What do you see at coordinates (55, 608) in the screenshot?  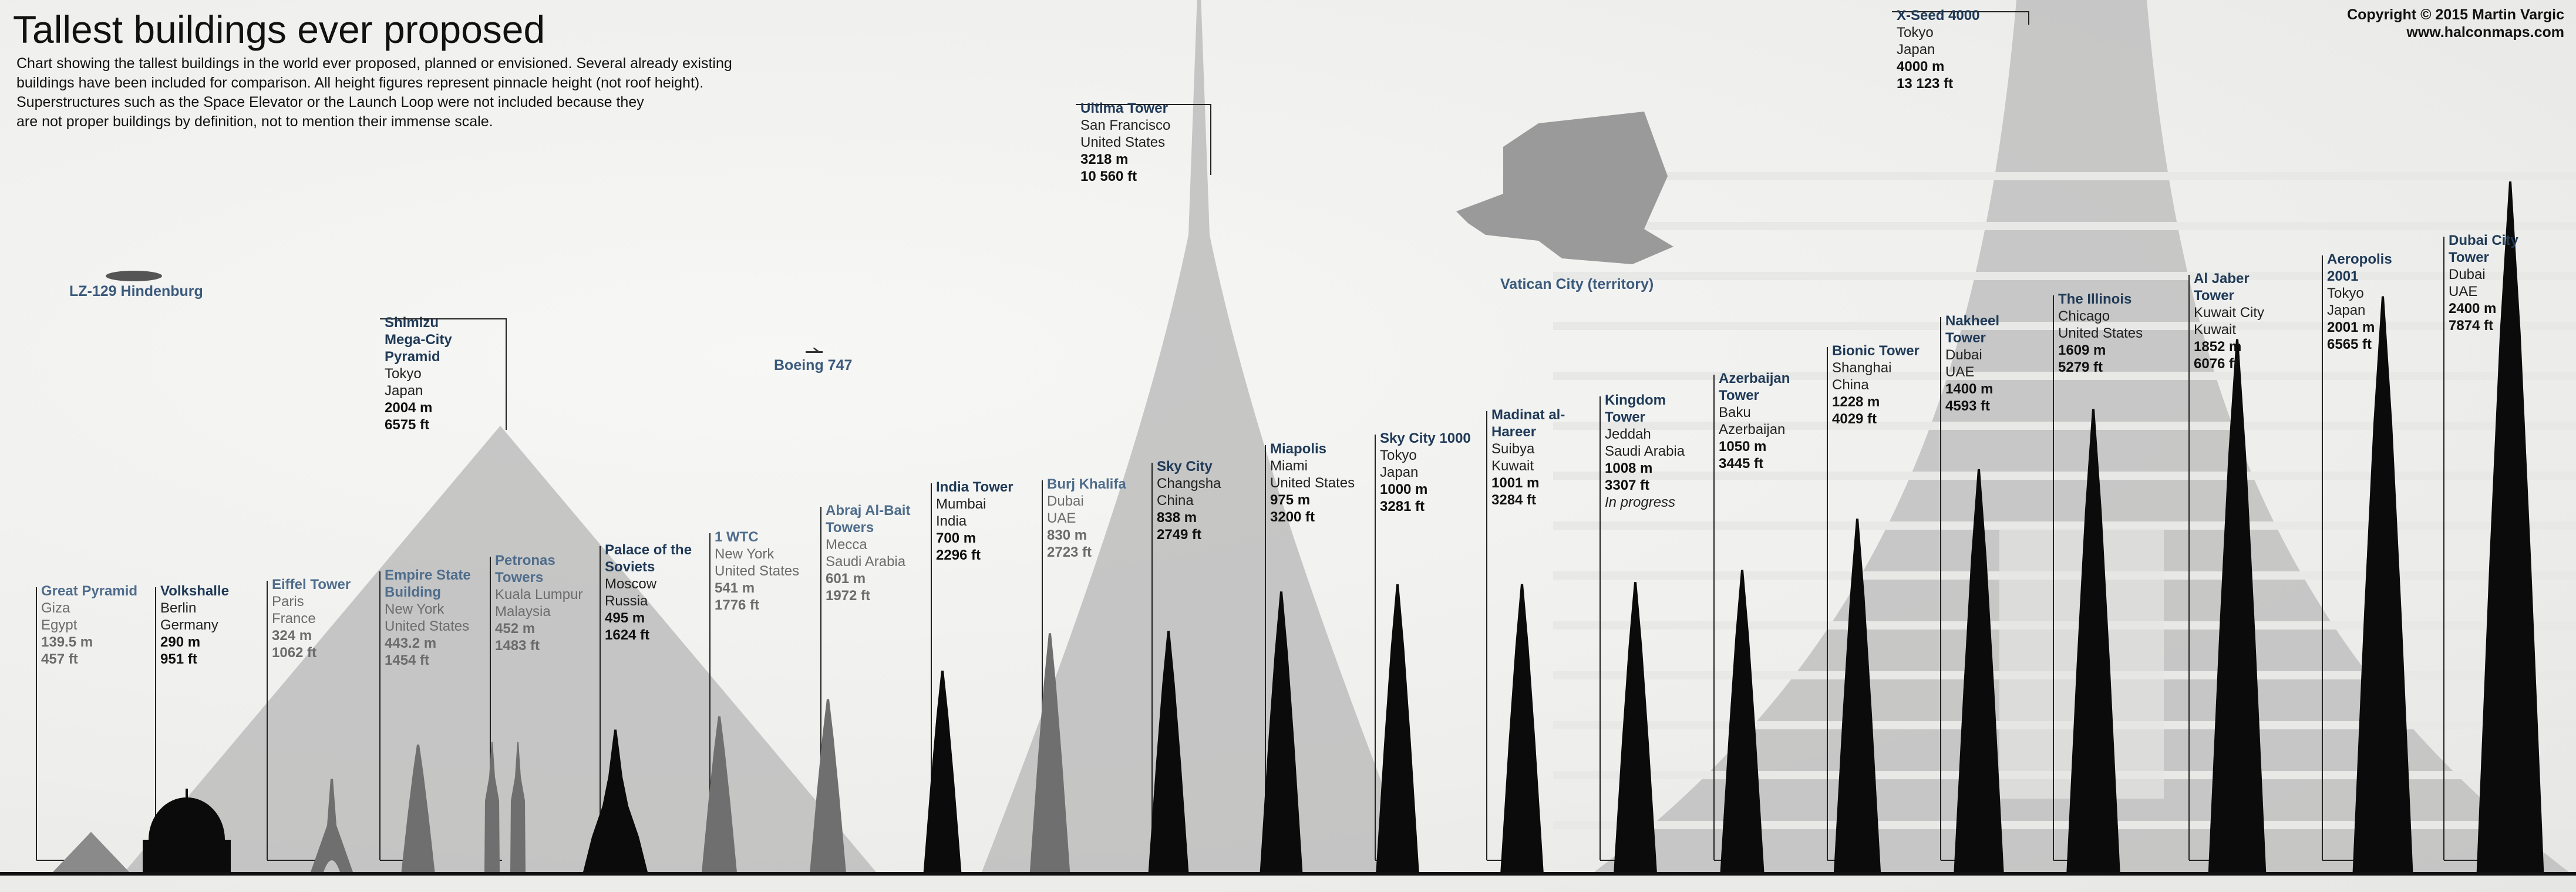 I see `building-location: Giza` at bounding box center [55, 608].